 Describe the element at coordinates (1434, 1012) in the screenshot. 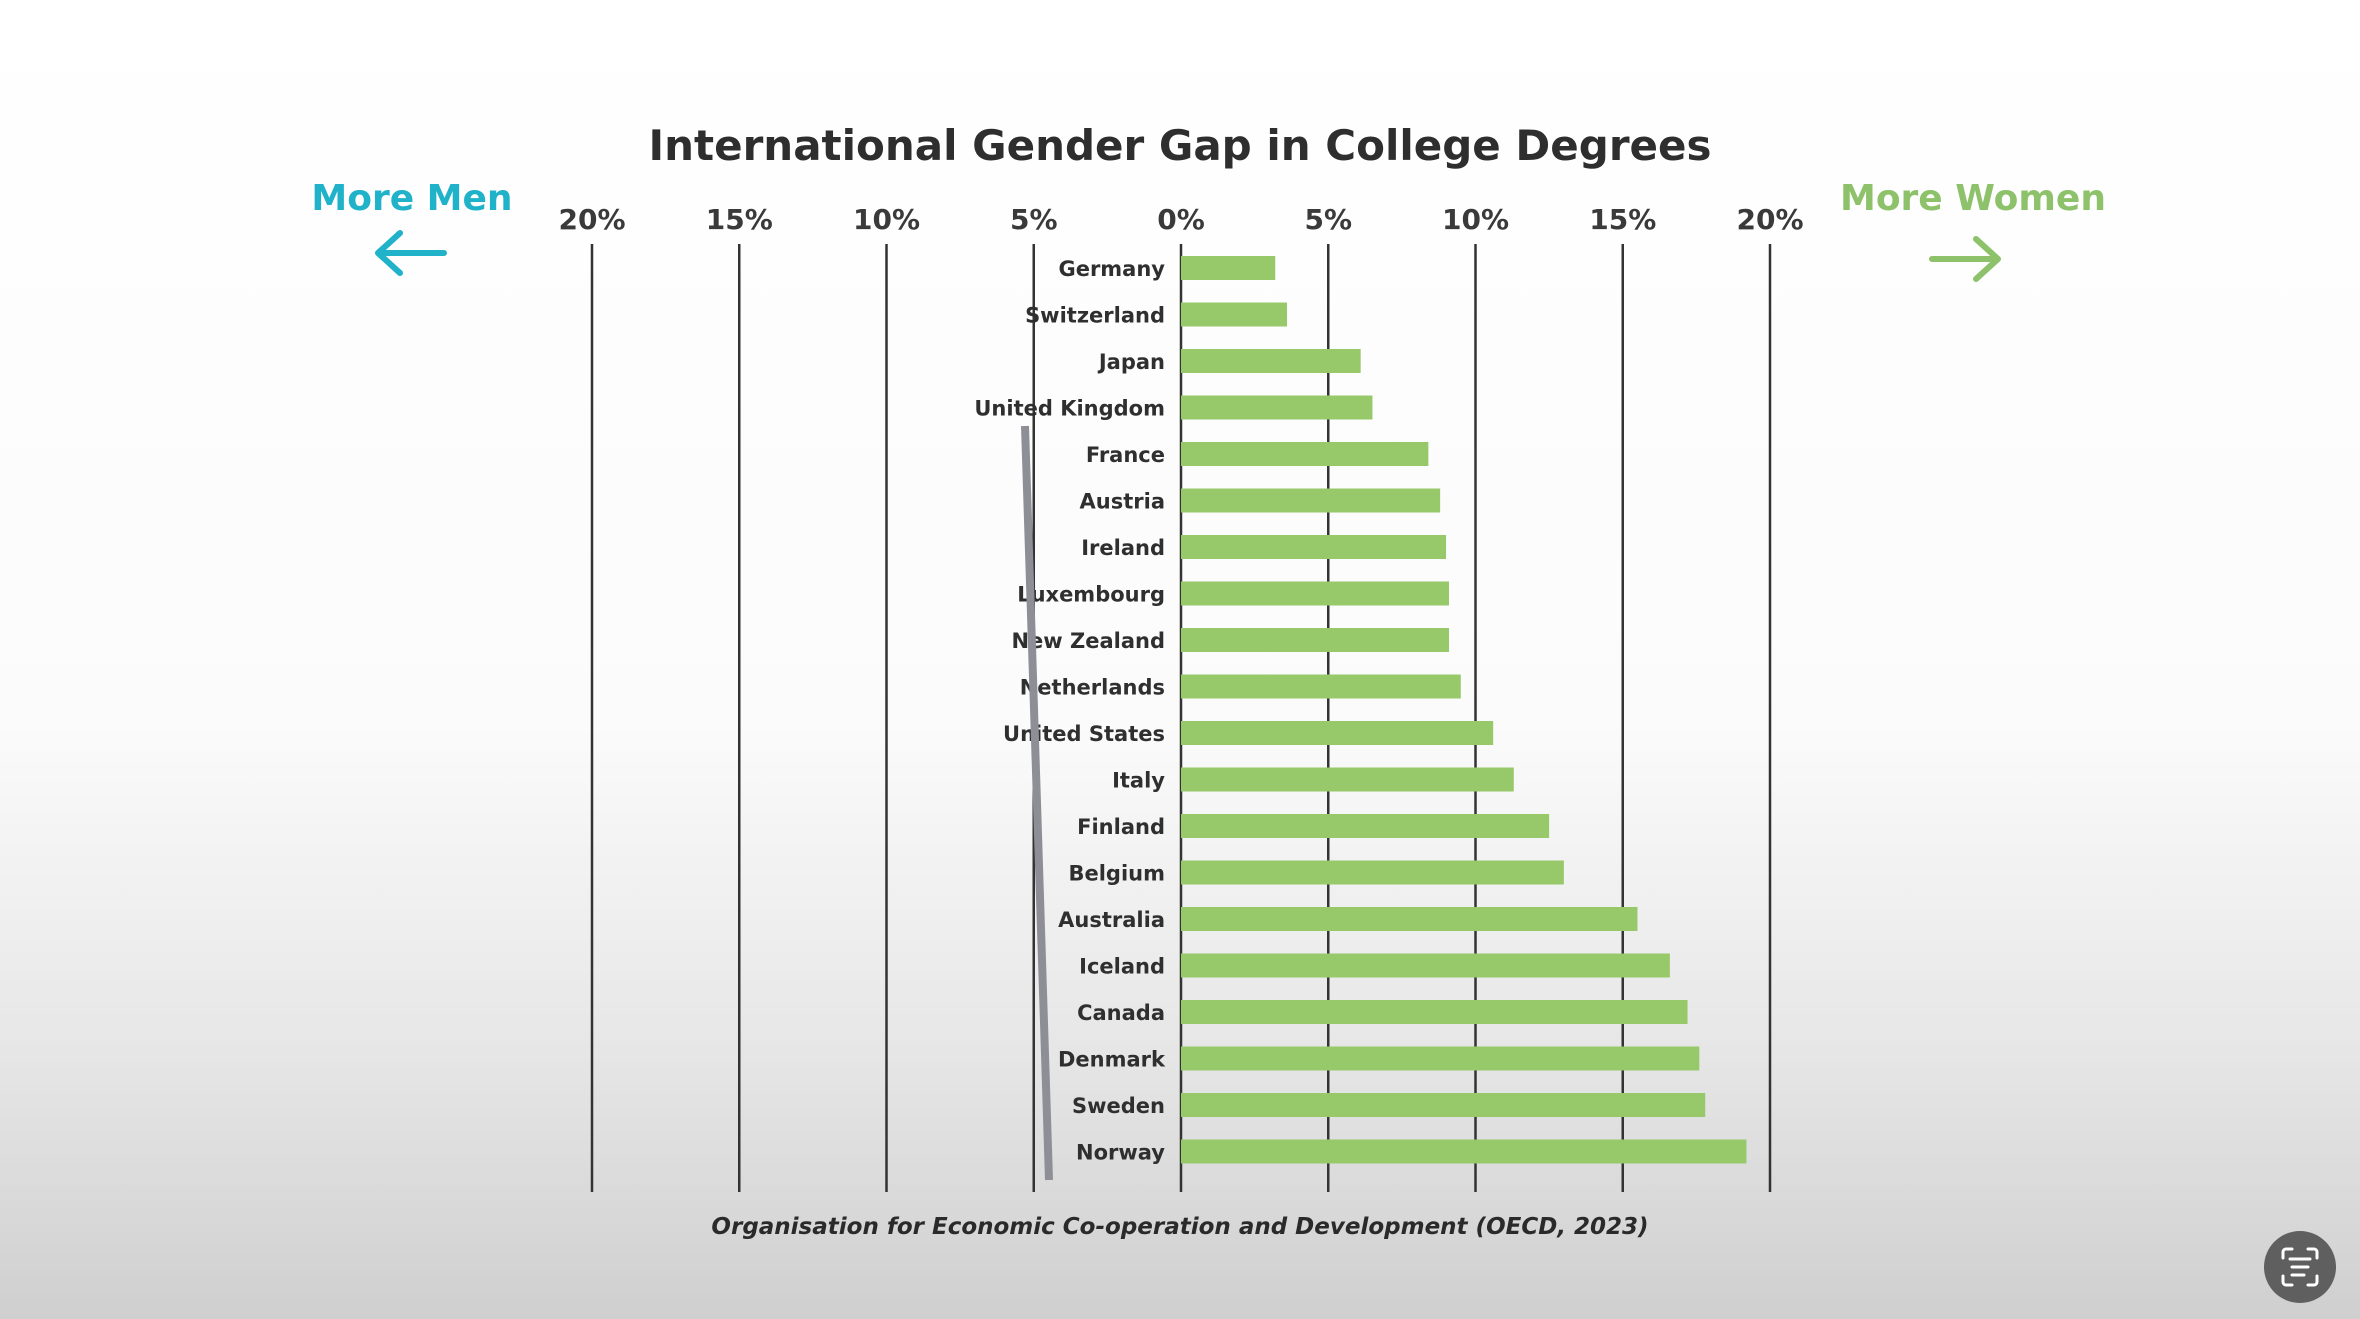

I see `bar-canada` at that location.